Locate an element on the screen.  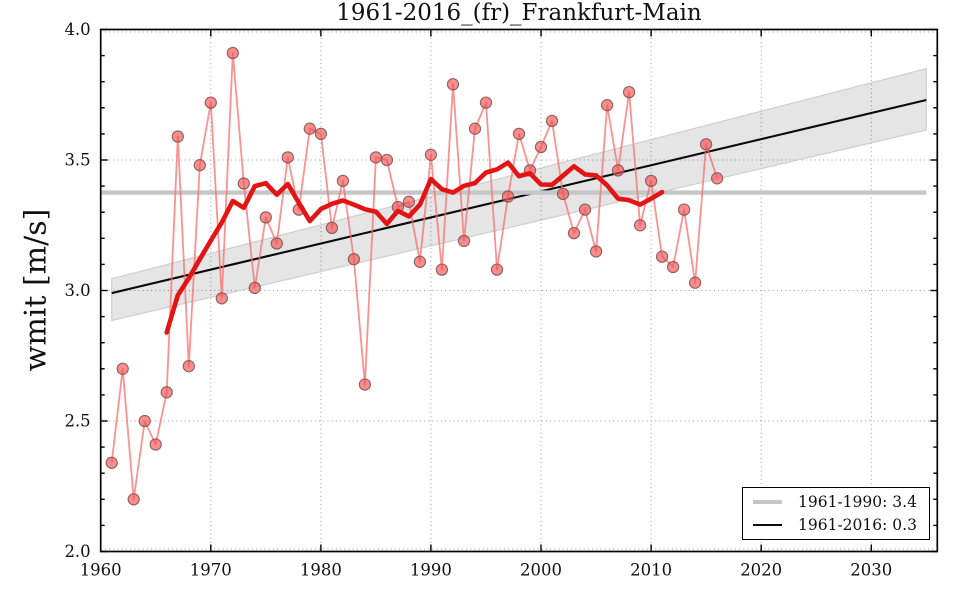
legend: 1961-1990: 3.4 1961-2016: 0.3 is located at coordinates (836, 513).